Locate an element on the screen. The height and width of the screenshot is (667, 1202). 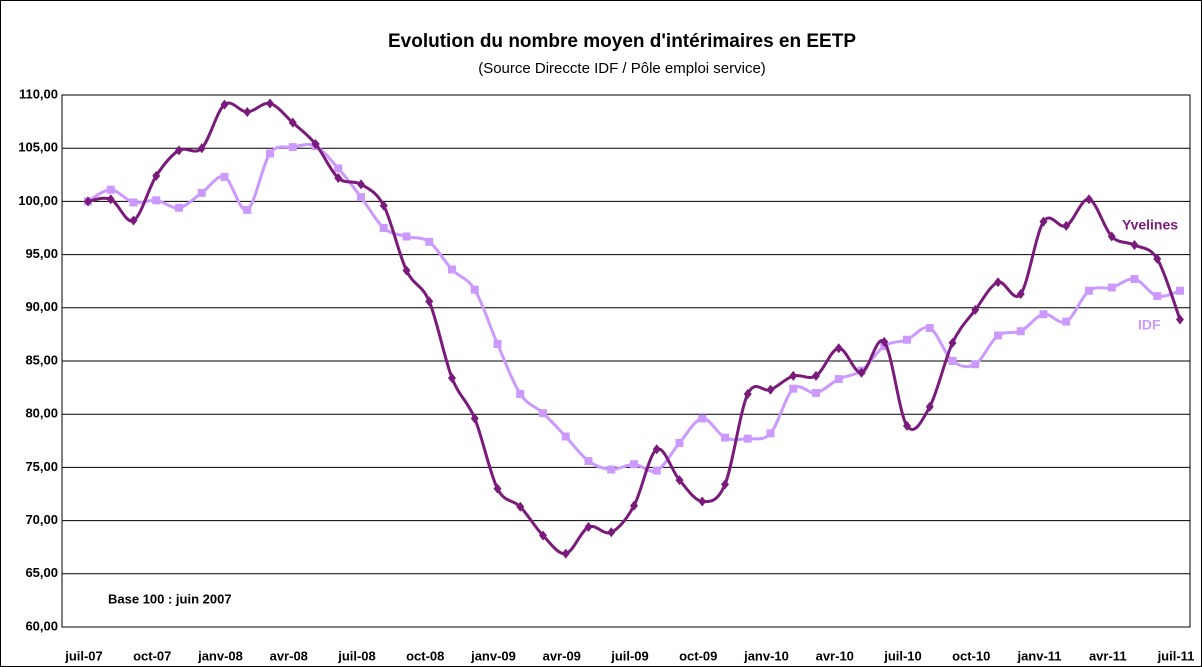
x-tick-label: janv-10 is located at coordinates (766, 655).